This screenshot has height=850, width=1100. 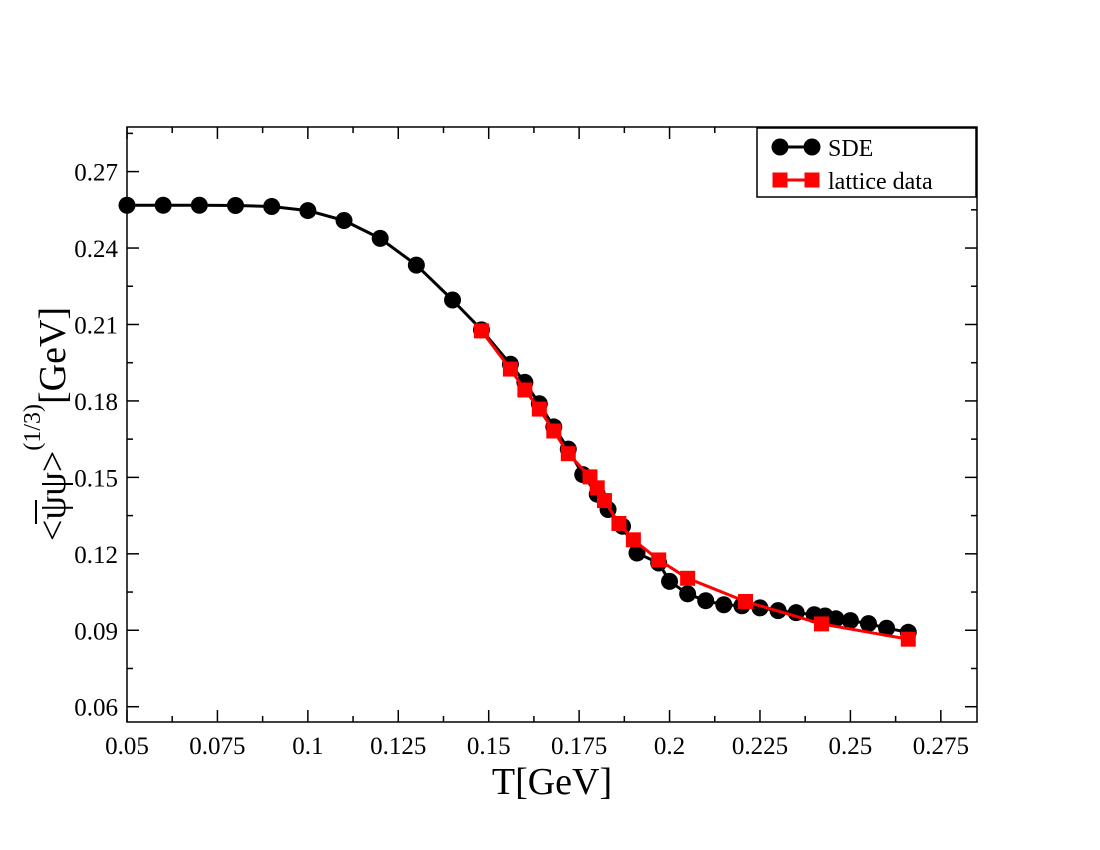 What do you see at coordinates (96, 173) in the screenshot?
I see `y-tick-label: 0.27` at bounding box center [96, 173].